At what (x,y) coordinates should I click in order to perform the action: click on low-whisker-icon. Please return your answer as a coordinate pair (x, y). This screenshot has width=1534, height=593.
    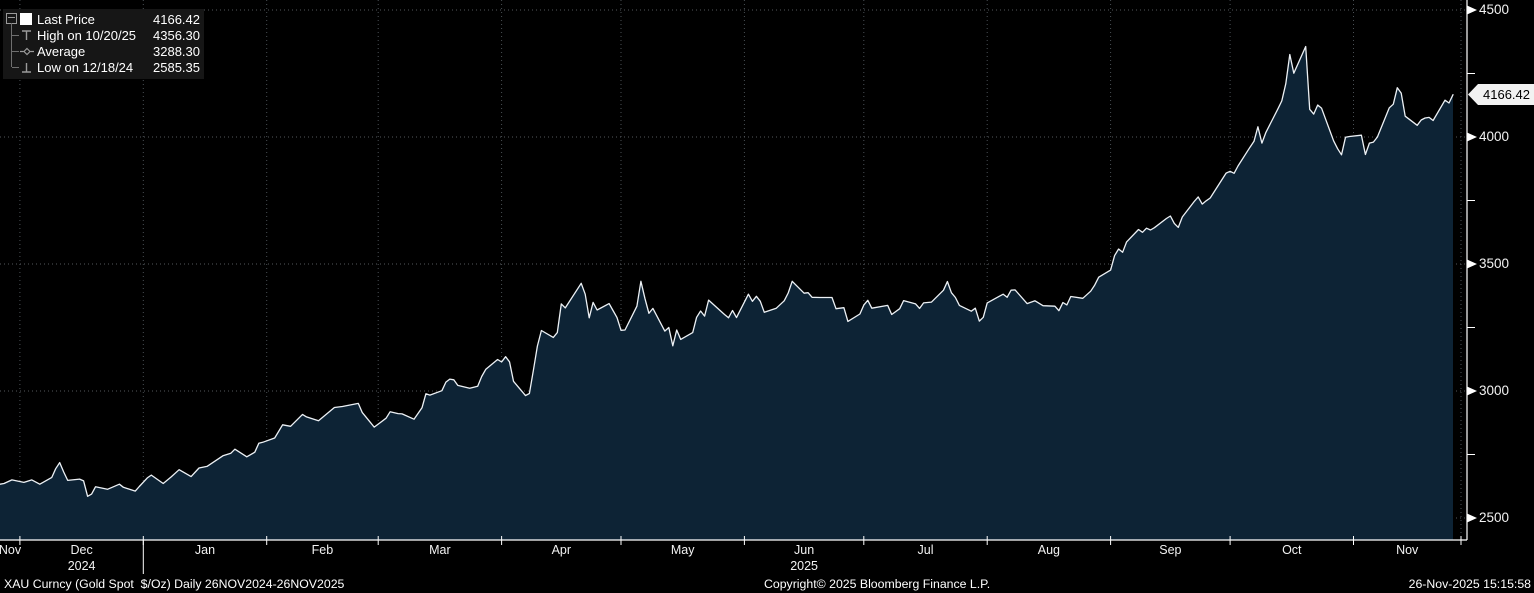
    Looking at the image, I should click on (28, 67).